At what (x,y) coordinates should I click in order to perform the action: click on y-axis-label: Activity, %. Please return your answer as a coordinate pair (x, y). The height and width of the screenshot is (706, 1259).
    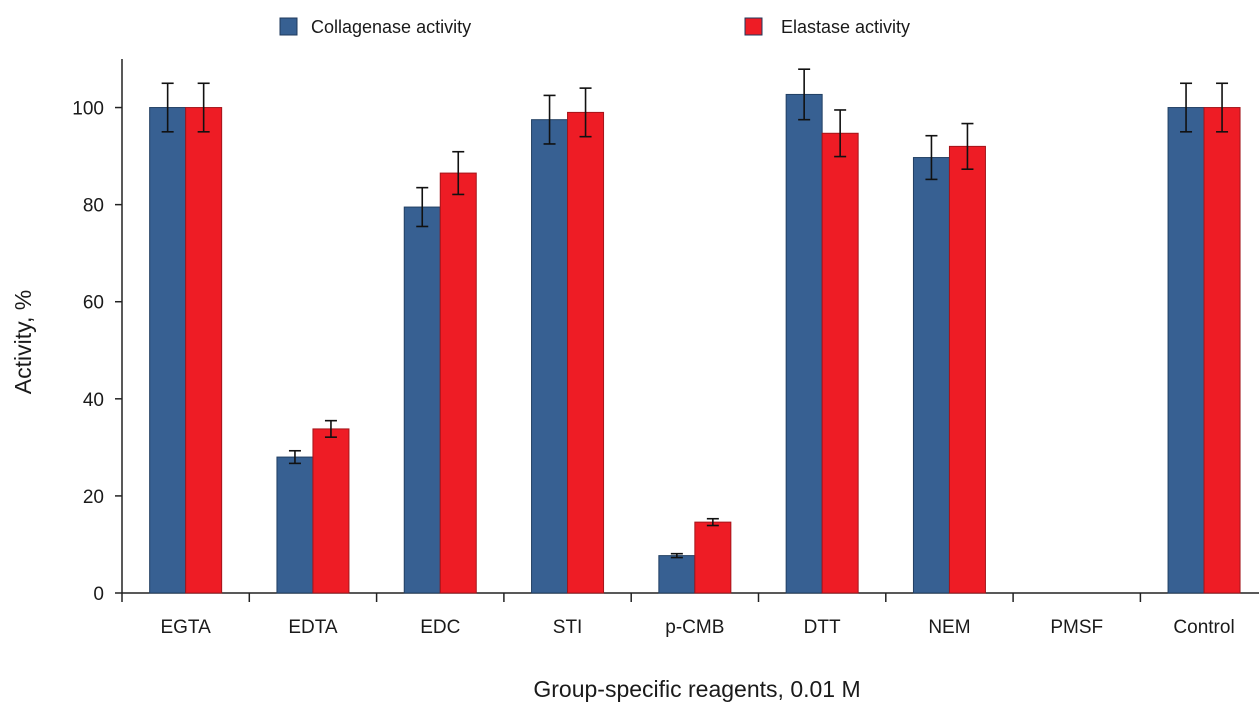
    Looking at the image, I should click on (23, 342).